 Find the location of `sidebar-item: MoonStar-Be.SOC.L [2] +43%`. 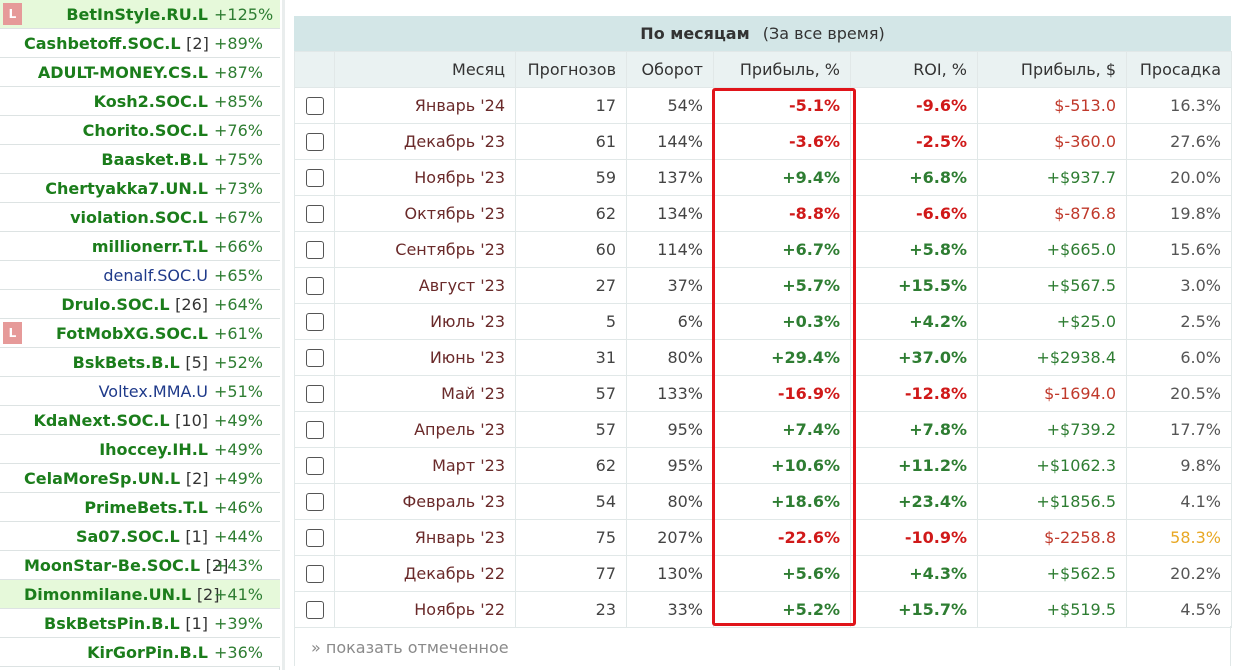

sidebar-item: MoonStar-Be.SOC.L [2] +43% is located at coordinates (140, 565).